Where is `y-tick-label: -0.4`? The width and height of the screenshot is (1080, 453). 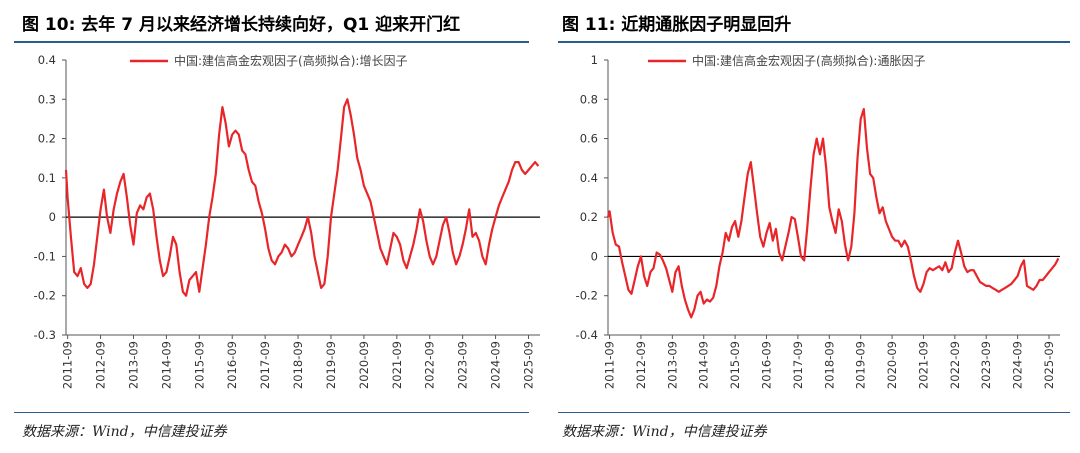 y-tick-label: -0.4 is located at coordinates (587, 335).